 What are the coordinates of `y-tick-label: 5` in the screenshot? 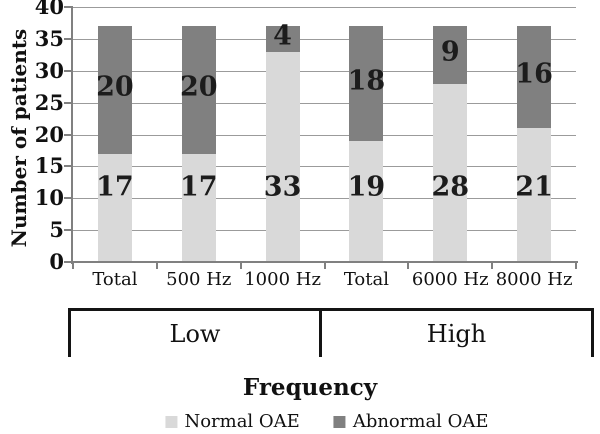 It's located at (56, 230).